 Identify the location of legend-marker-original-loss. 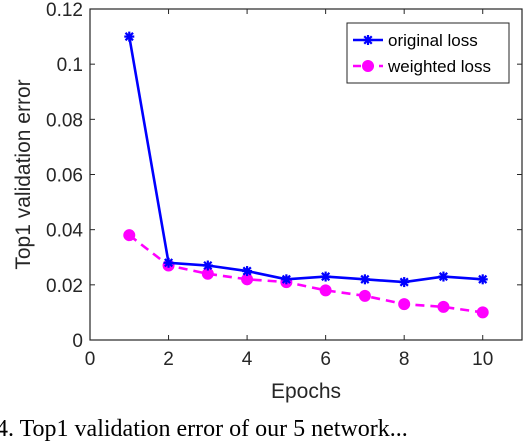
(368, 40).